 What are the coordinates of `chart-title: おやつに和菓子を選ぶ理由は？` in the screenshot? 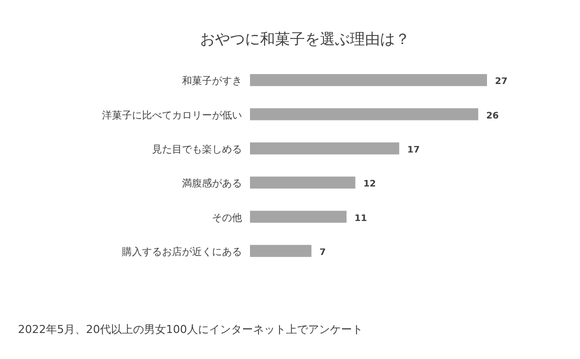 It's located at (305, 39).